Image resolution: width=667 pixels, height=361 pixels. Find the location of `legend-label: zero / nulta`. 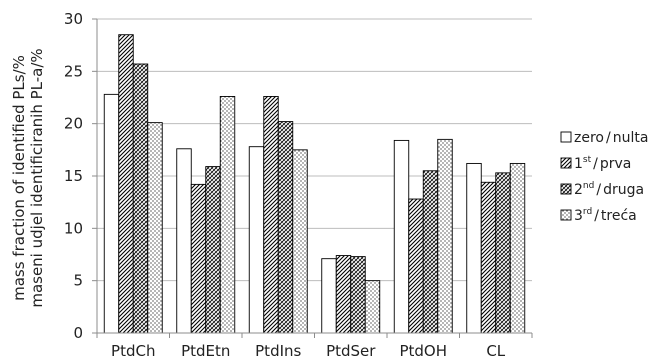

legend-label: zero / nulta is located at coordinates (611, 138).